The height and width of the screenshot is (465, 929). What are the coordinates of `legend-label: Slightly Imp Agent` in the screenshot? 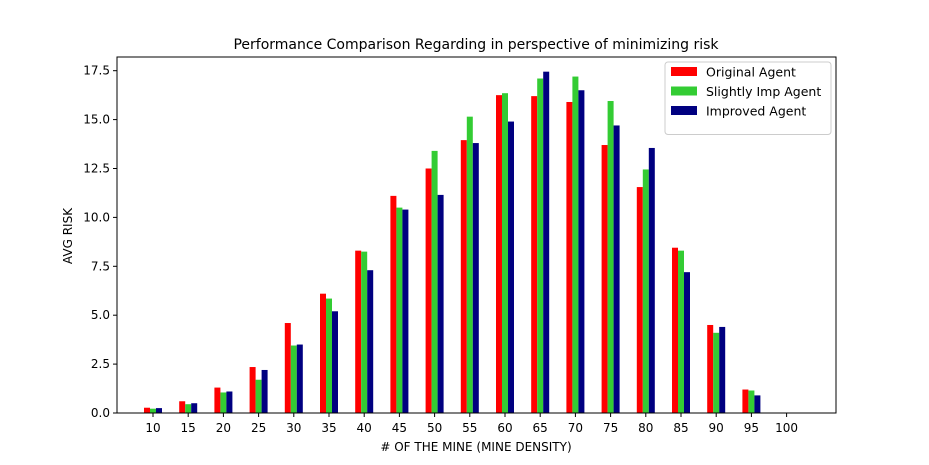 It's located at (763, 91).